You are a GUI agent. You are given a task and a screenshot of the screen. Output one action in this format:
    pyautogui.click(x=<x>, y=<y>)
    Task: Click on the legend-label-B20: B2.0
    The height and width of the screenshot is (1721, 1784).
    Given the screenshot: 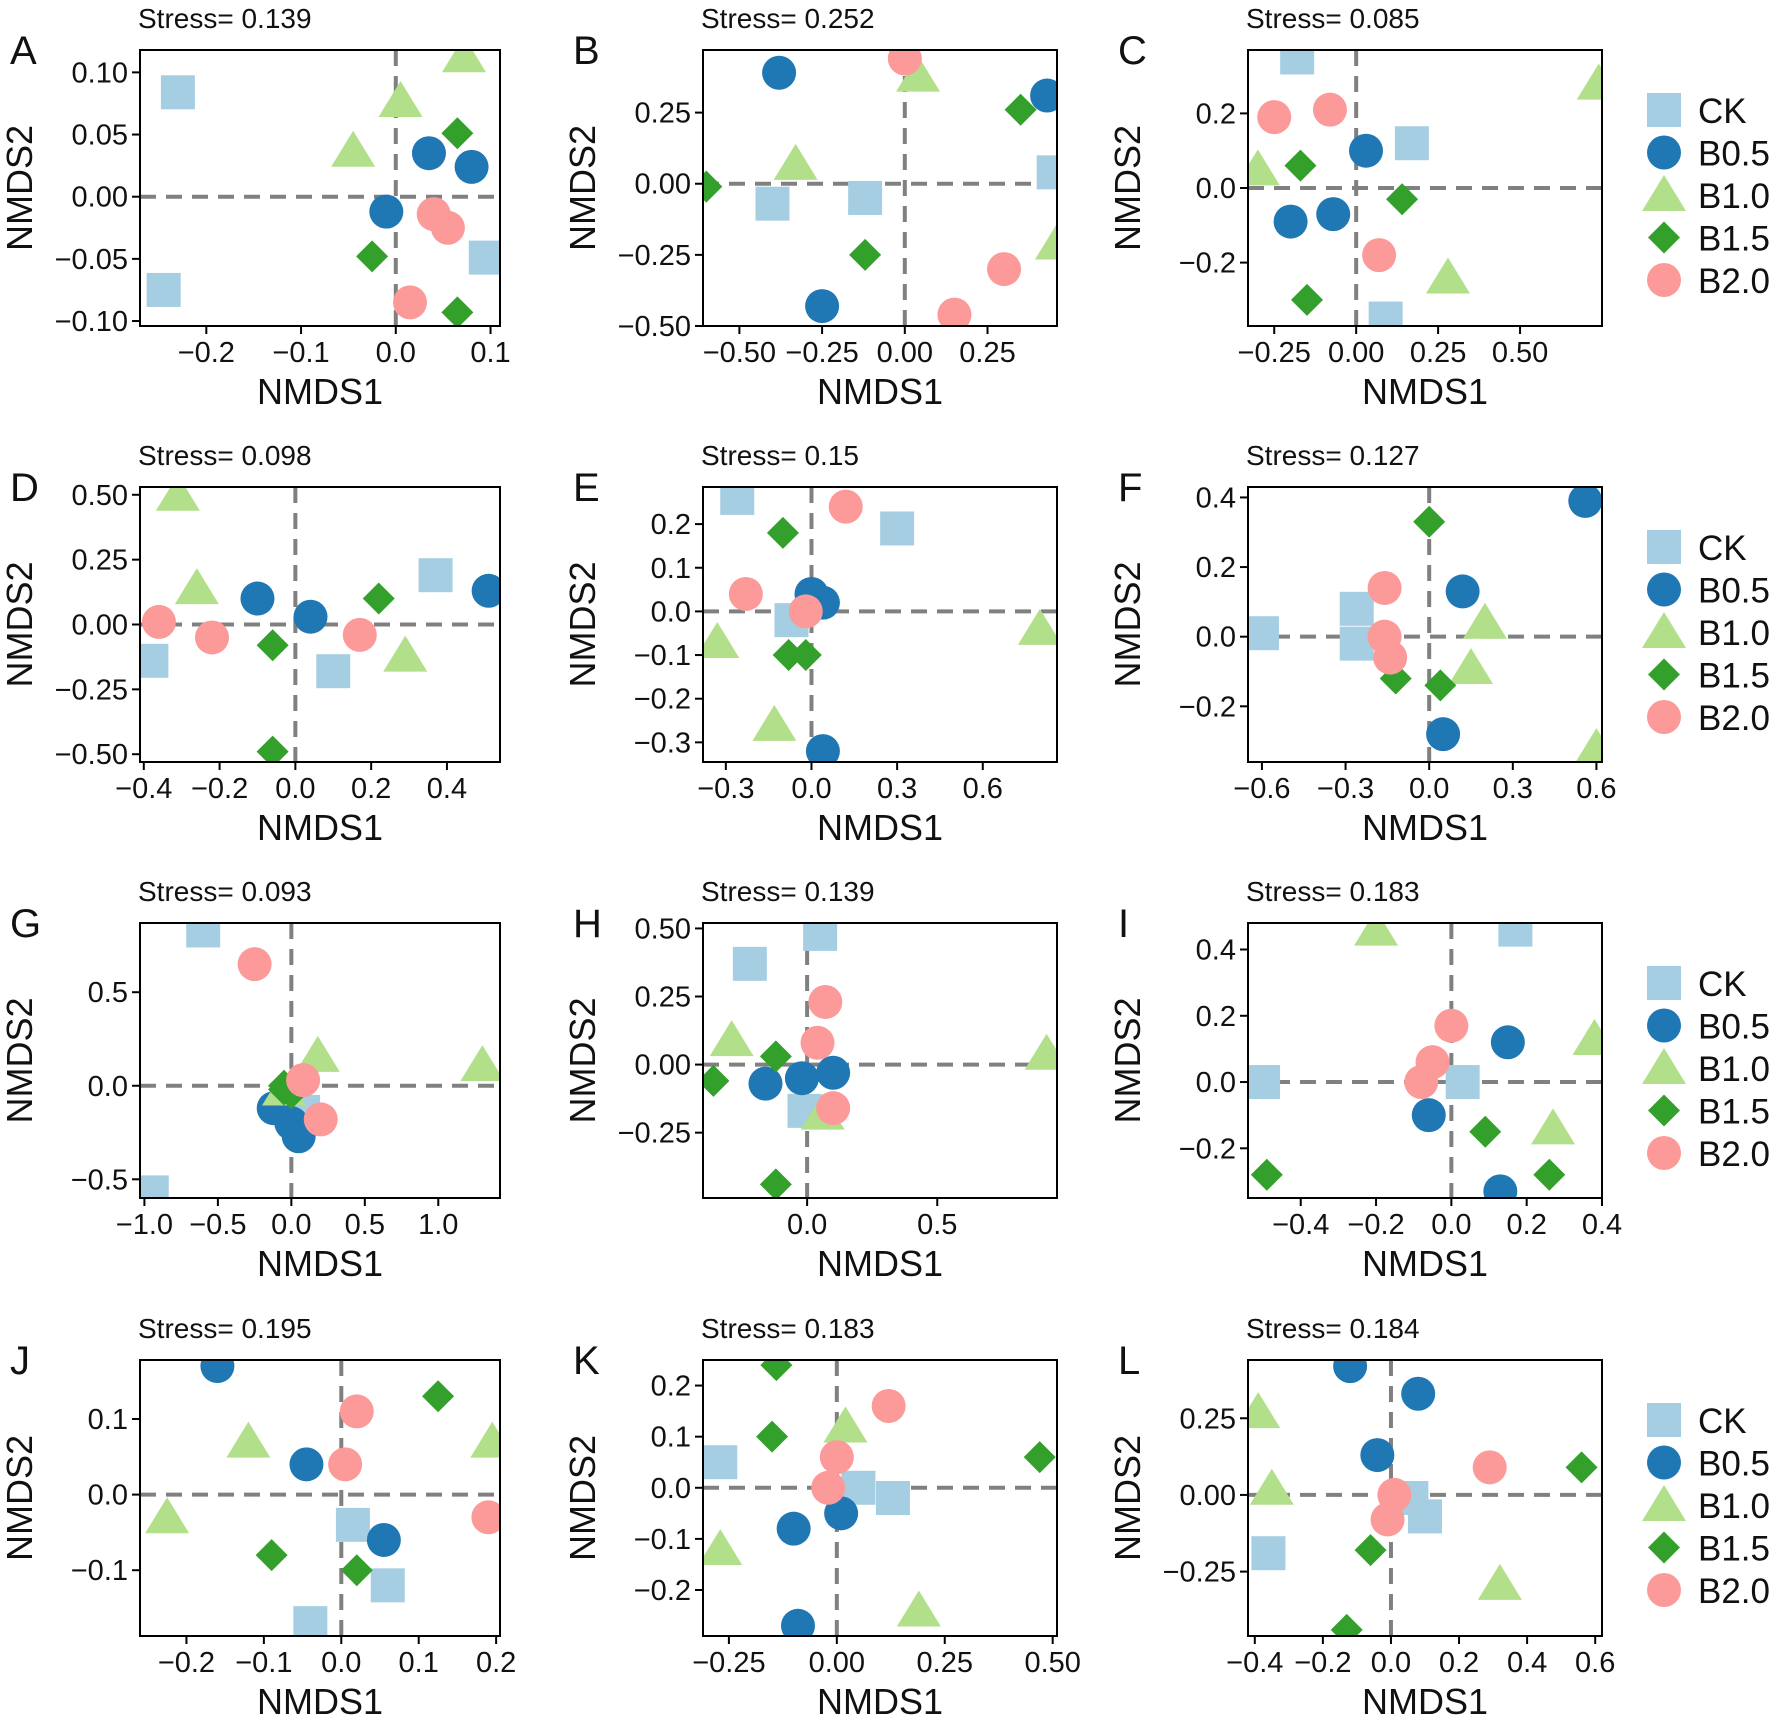 What is the action you would take?
    pyautogui.click(x=1734, y=1154)
    